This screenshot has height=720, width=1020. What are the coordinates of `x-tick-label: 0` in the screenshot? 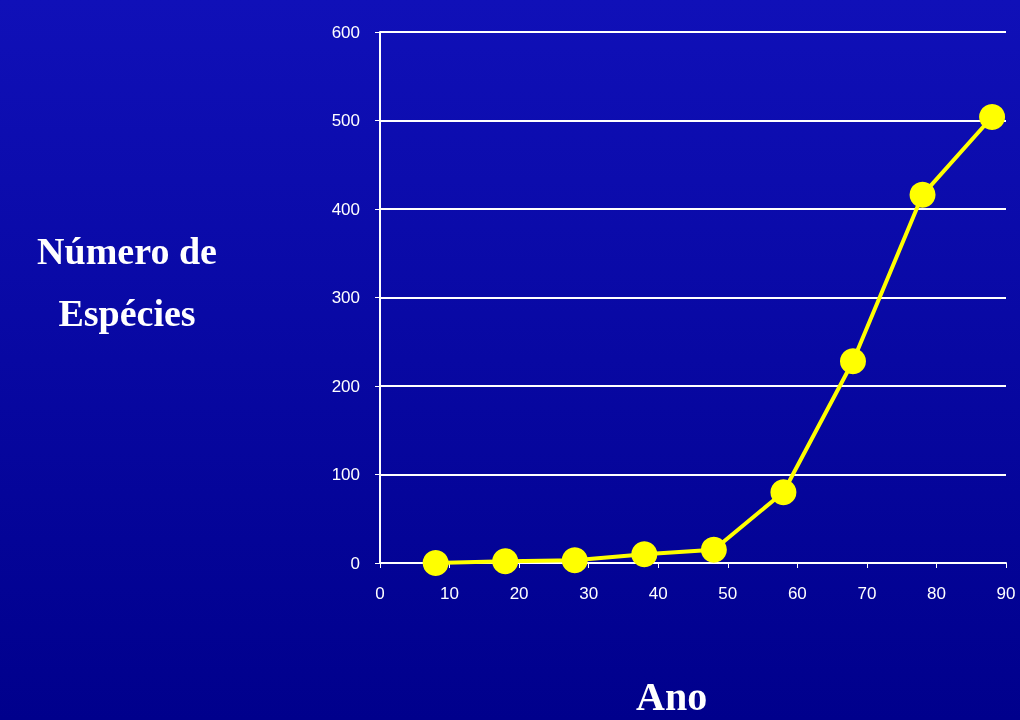 It's located at (380, 593).